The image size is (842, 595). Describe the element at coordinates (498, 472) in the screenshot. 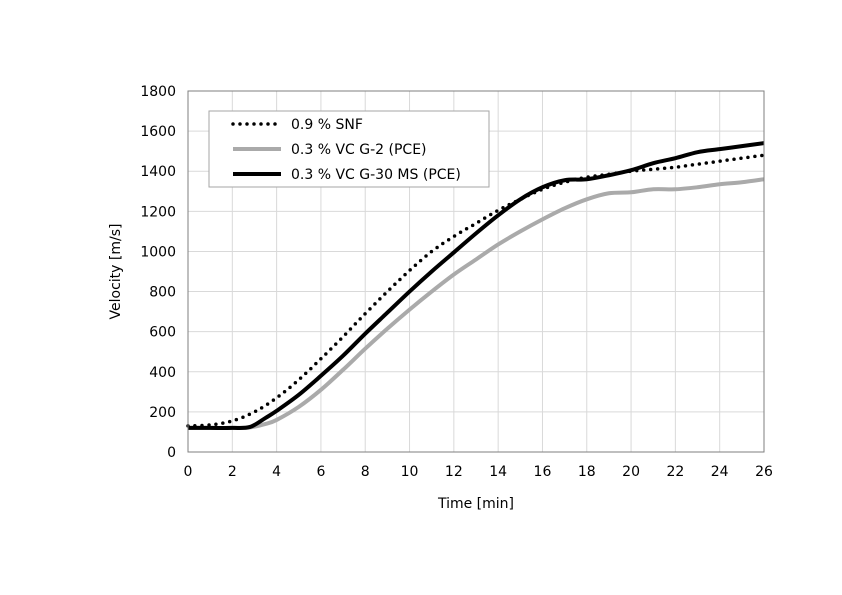

I see `x-tick-label: 14` at that location.